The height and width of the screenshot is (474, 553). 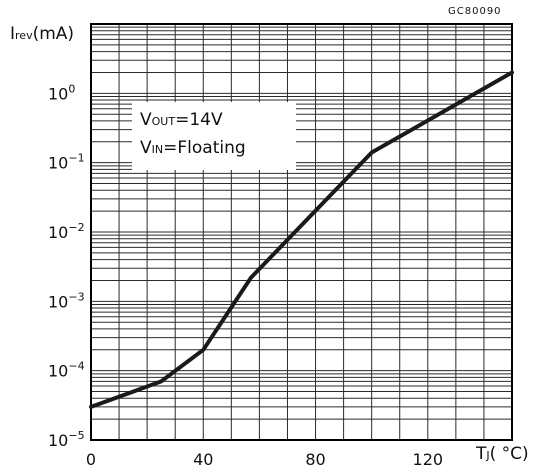 What do you see at coordinates (42, 34) in the screenshot?
I see `y-axis-label: Irev(mA)` at bounding box center [42, 34].